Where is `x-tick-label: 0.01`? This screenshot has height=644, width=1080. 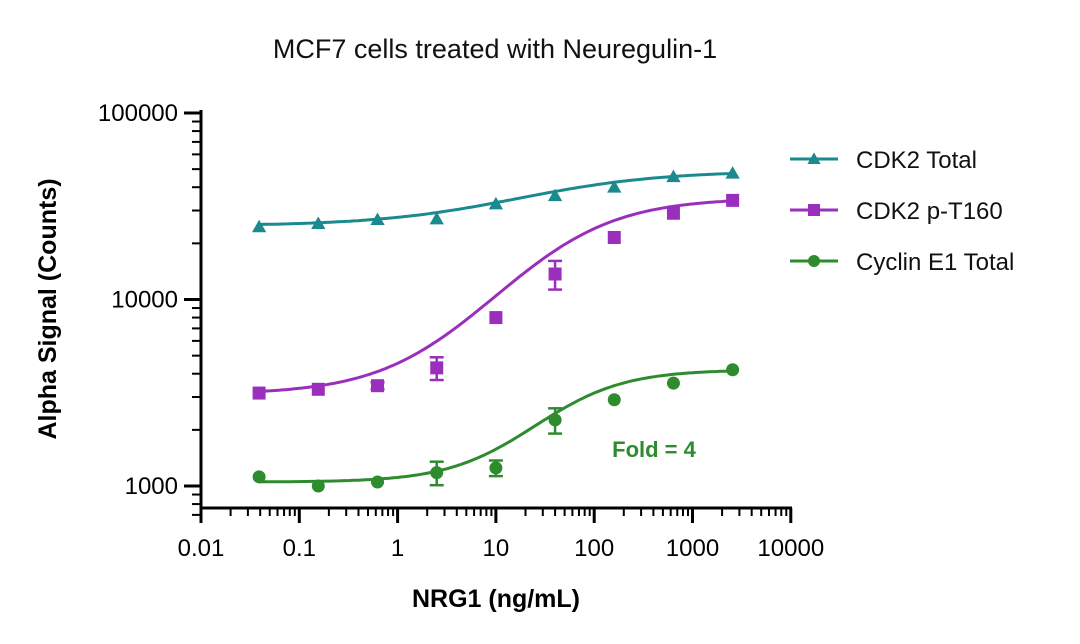
x-tick-label: 0.01 is located at coordinates (201, 548).